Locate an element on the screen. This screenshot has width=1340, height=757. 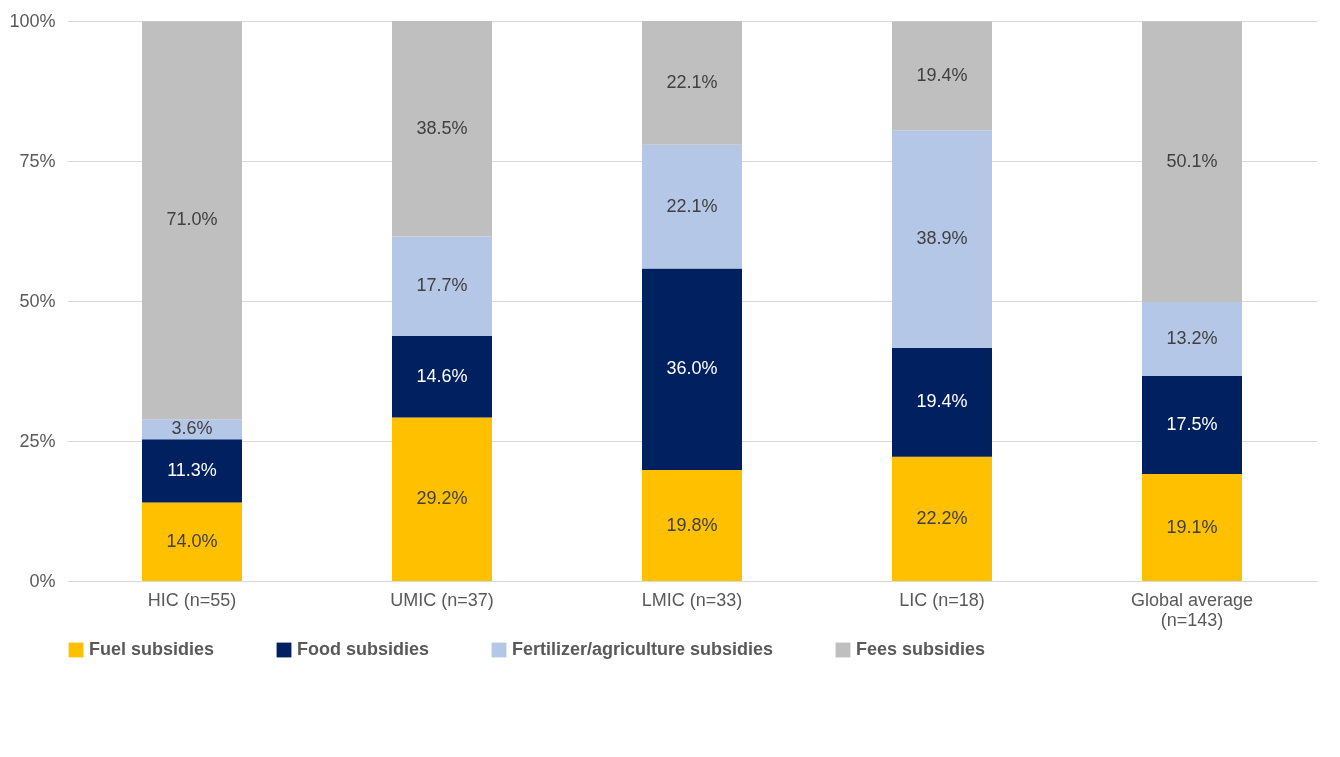
x-tick-label: LMIC (n=33) is located at coordinates (692, 599).